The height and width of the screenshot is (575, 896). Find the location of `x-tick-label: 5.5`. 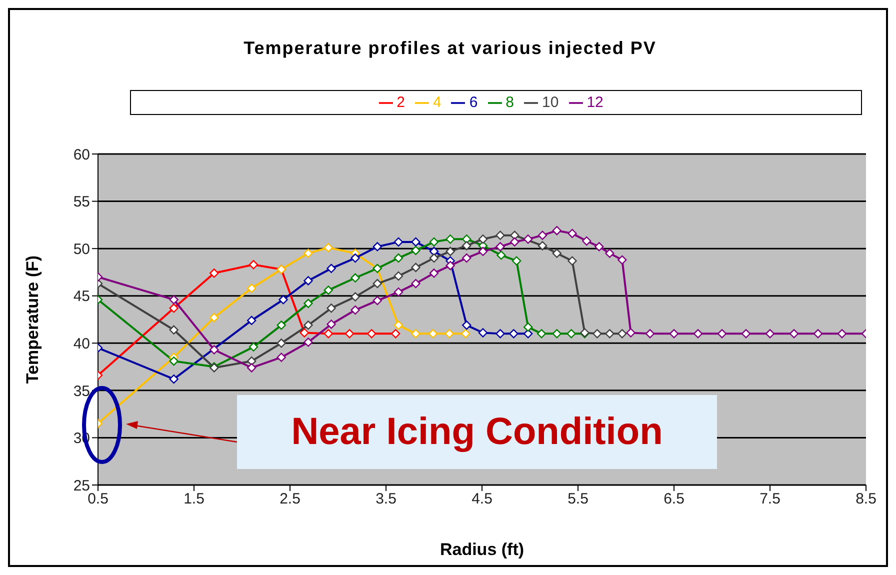

x-tick-label: 5.5 is located at coordinates (578, 499).